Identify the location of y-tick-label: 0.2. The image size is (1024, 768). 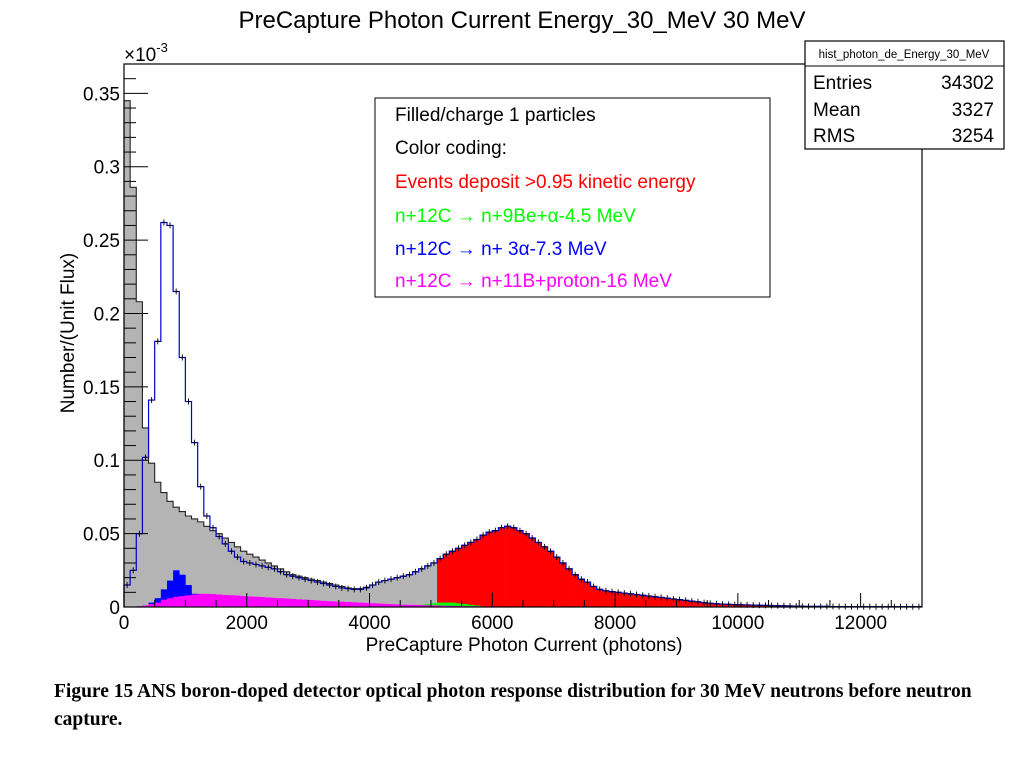
(107, 314).